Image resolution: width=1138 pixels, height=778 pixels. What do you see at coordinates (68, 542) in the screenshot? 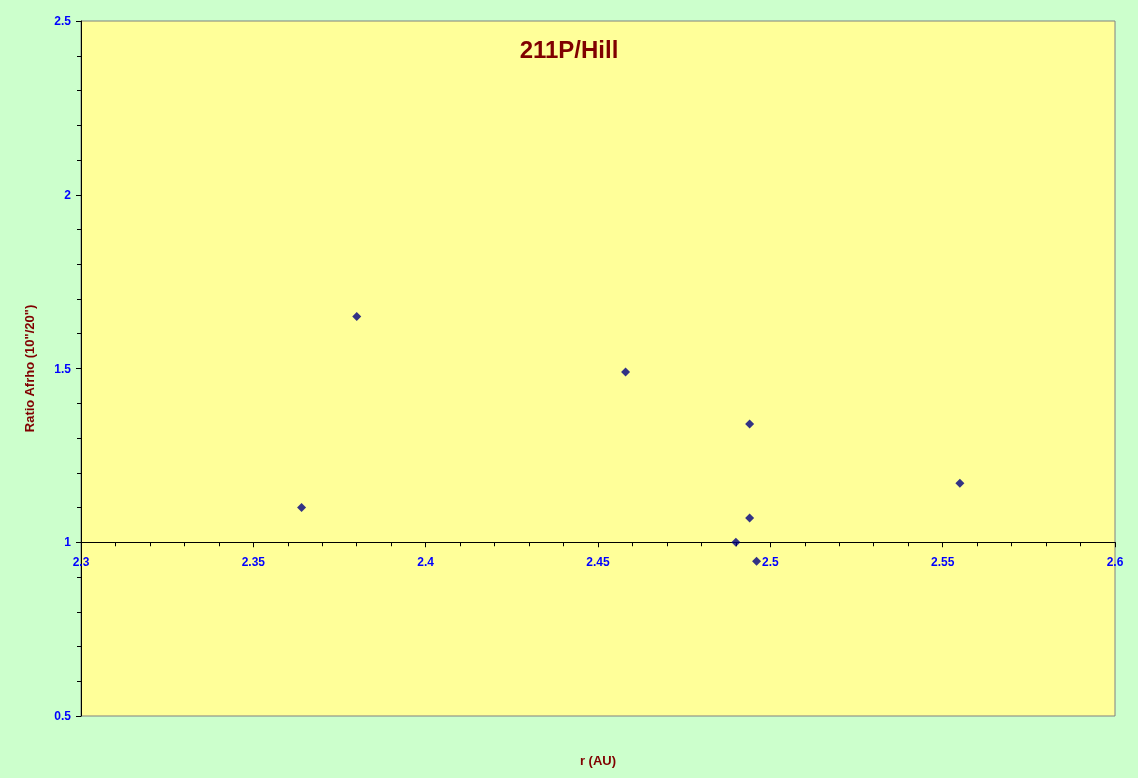
I see `y-tick-label: 1` at bounding box center [68, 542].